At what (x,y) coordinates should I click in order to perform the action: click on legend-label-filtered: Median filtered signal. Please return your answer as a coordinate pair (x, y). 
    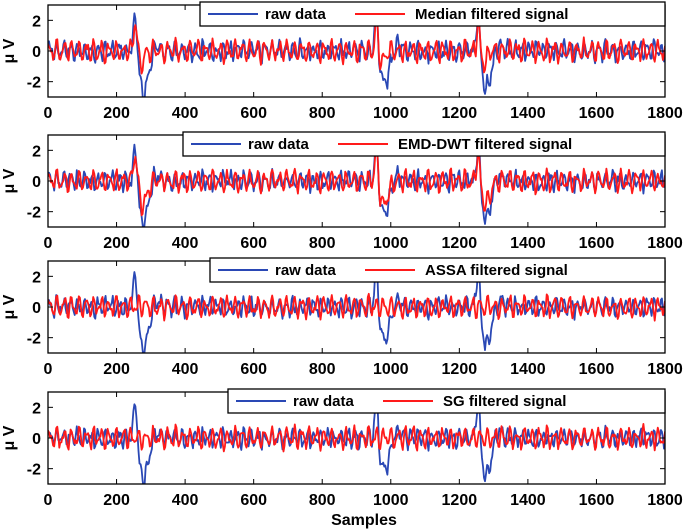
    Looking at the image, I should click on (491, 14).